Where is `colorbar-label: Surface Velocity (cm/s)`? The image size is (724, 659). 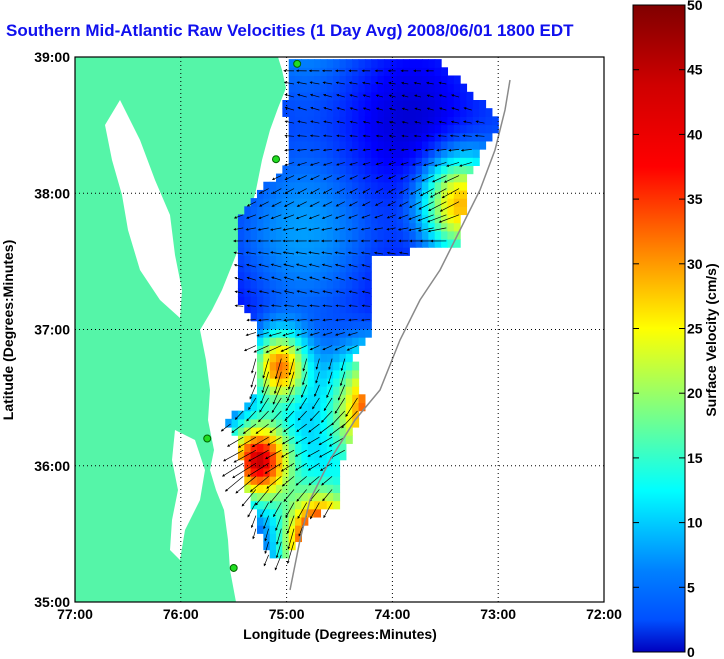
colorbar-label: Surface Velocity (cm/s) is located at coordinates (711, 339).